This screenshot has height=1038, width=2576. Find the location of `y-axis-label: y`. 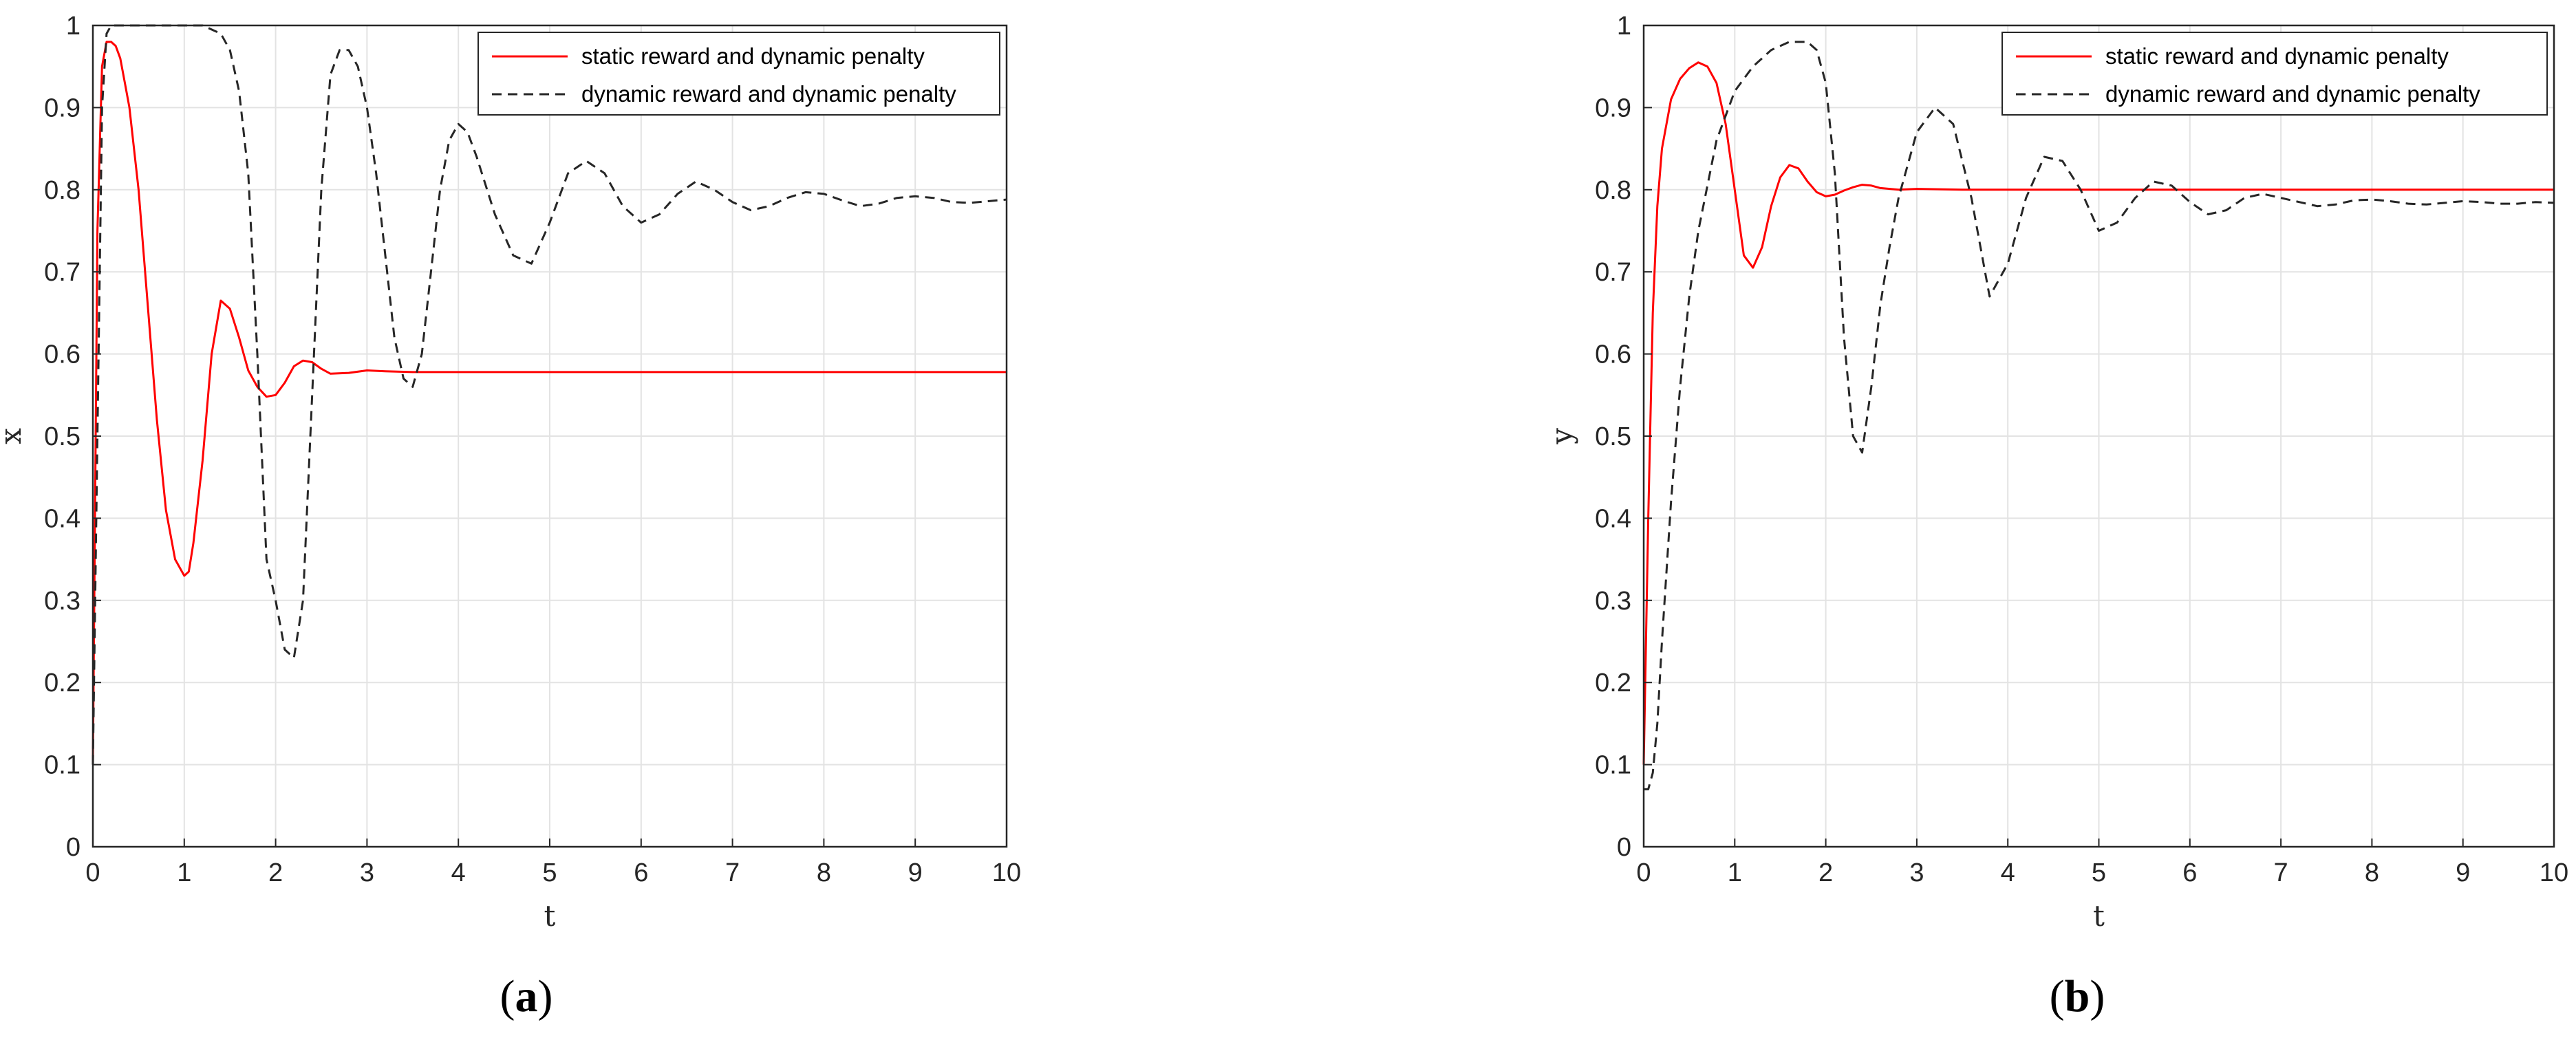

y-axis-label: y is located at coordinates (1562, 436).